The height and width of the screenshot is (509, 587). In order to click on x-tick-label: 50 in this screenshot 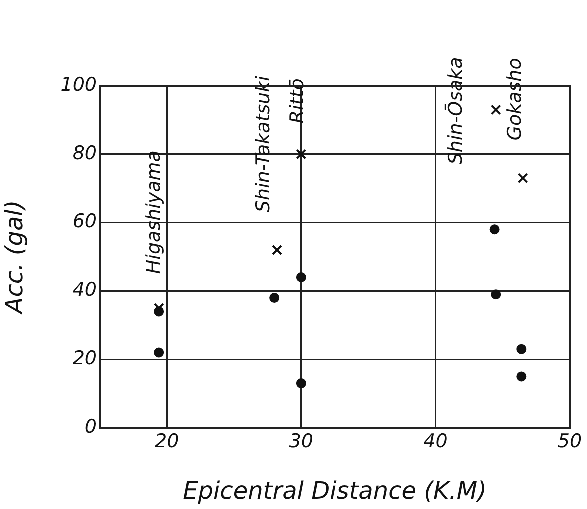, I will do `click(570, 441)`.